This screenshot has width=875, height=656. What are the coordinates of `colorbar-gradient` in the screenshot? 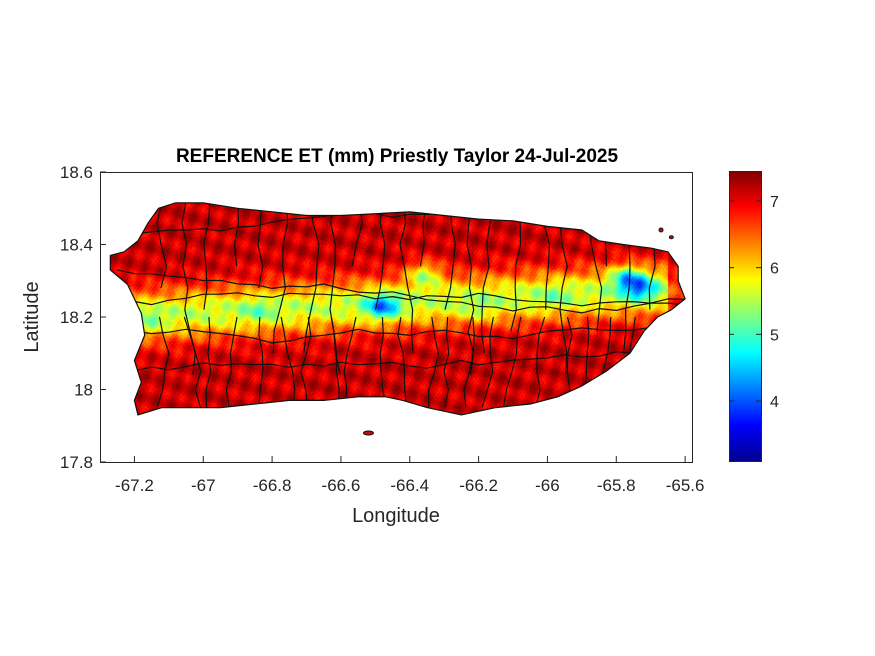 It's located at (745, 316).